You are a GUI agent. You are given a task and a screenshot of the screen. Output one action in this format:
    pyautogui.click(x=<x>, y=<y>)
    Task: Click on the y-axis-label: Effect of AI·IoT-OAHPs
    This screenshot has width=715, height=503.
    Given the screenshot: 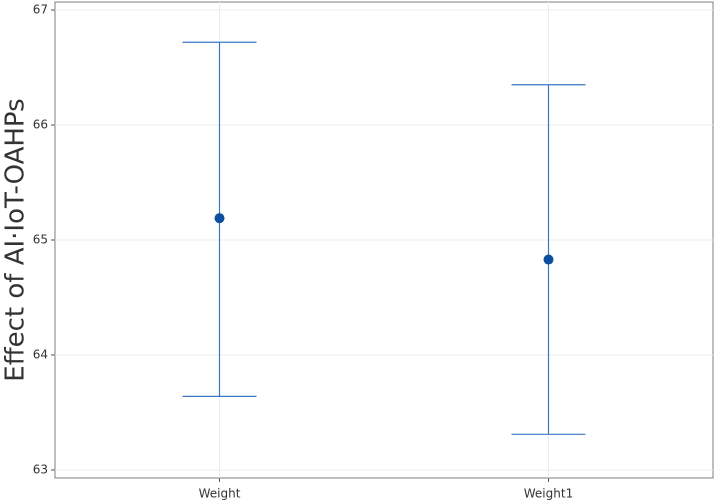 What is the action you would take?
    pyautogui.click(x=16, y=239)
    